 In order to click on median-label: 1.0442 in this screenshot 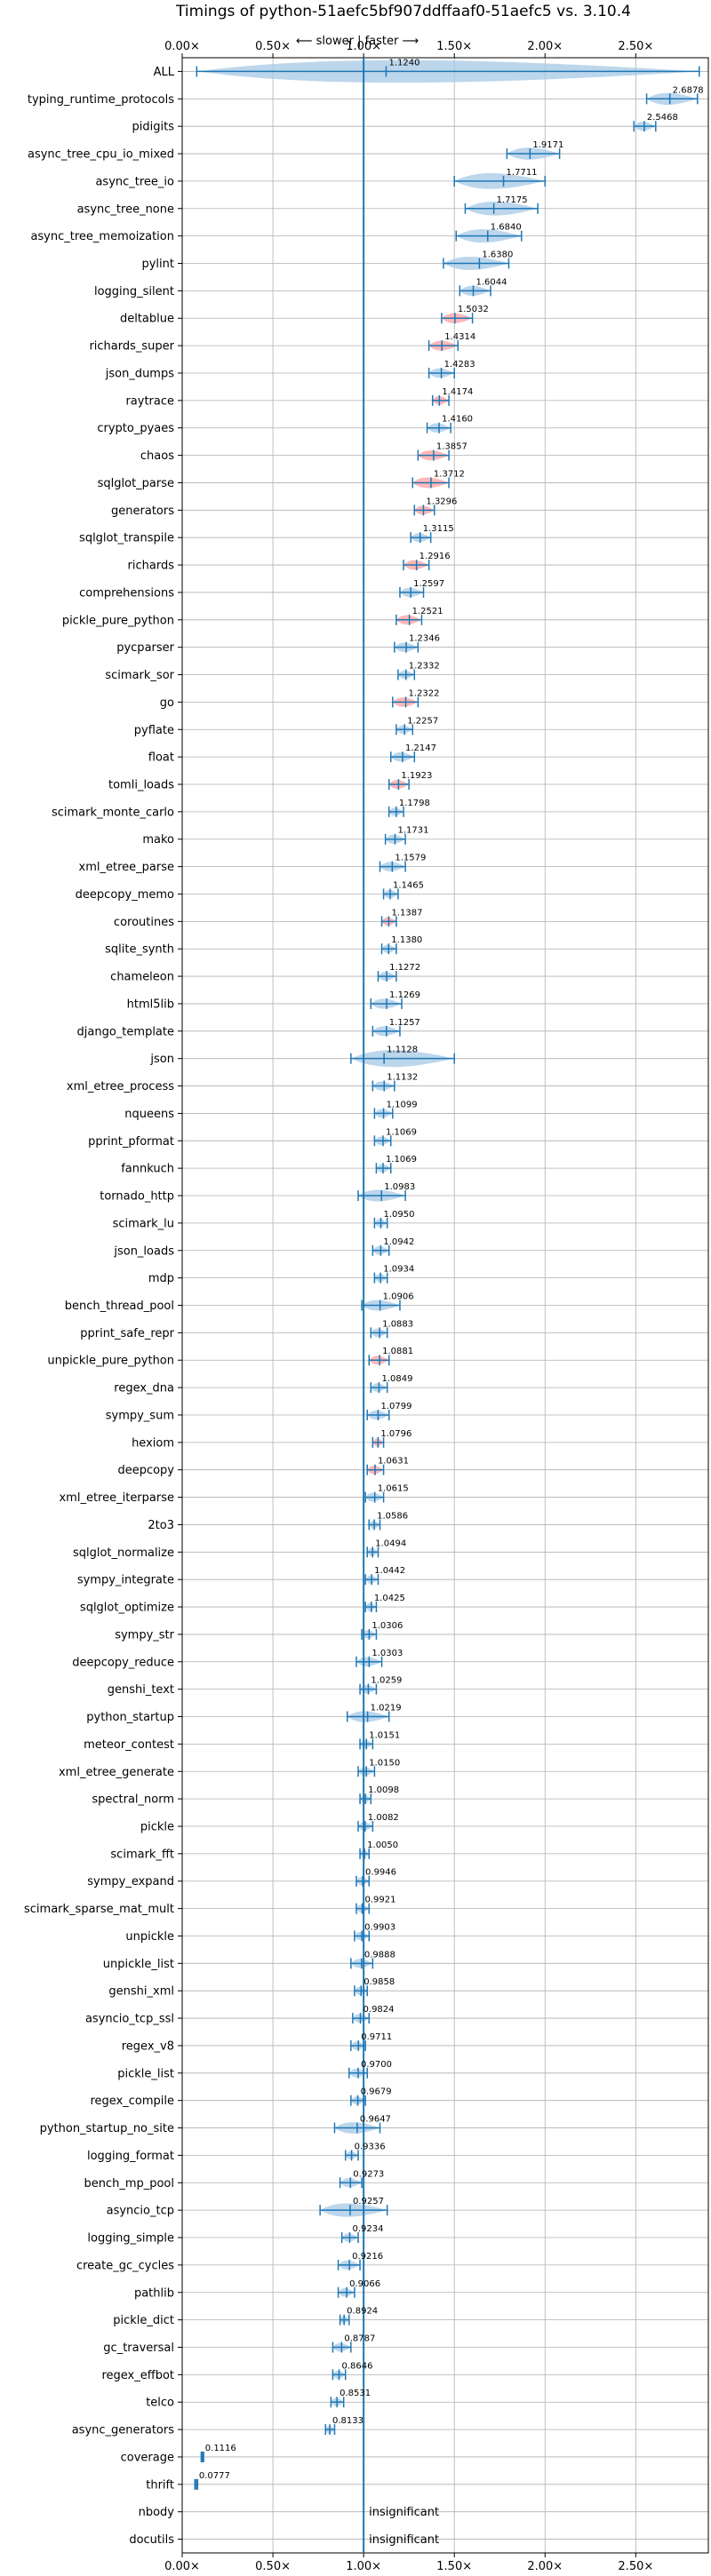, I will do `click(389, 1571)`.